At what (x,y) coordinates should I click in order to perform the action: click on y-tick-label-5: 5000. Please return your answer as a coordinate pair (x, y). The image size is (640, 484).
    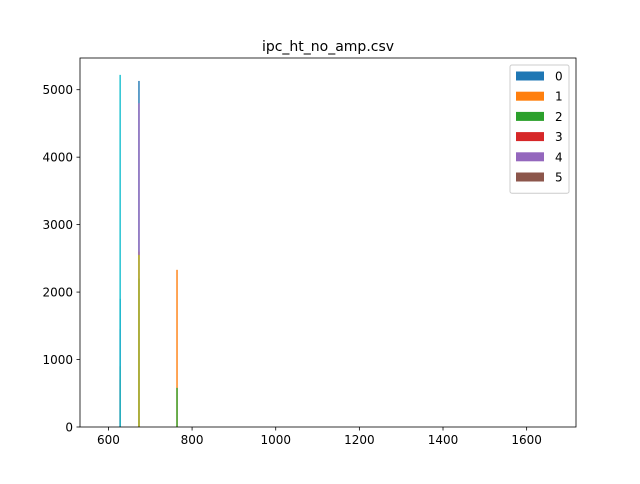
    Looking at the image, I should click on (57, 90).